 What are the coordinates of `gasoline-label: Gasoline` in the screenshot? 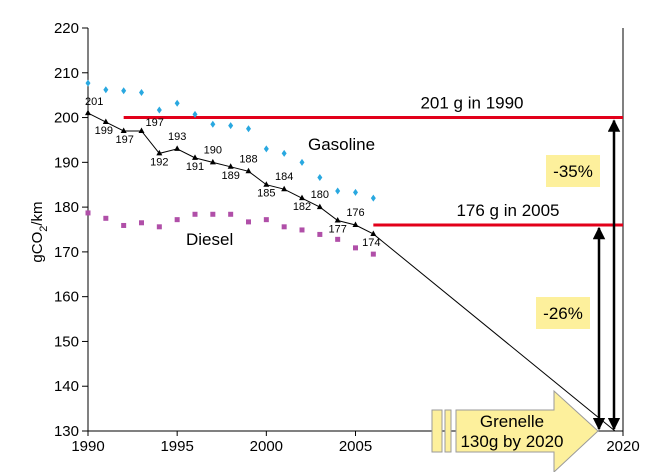 It's located at (341, 144).